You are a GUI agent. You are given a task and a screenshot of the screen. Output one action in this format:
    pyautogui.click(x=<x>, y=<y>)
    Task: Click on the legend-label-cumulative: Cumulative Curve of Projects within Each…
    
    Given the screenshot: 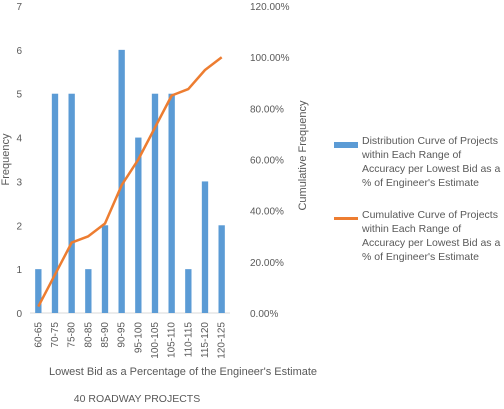 What is the action you would take?
    pyautogui.click(x=431, y=236)
    